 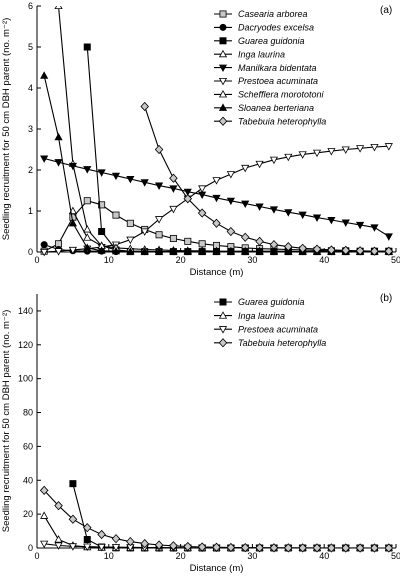 I want to click on panel-a-legend-entry-inga-laurina: Inga laurina, so click(x=261, y=54).